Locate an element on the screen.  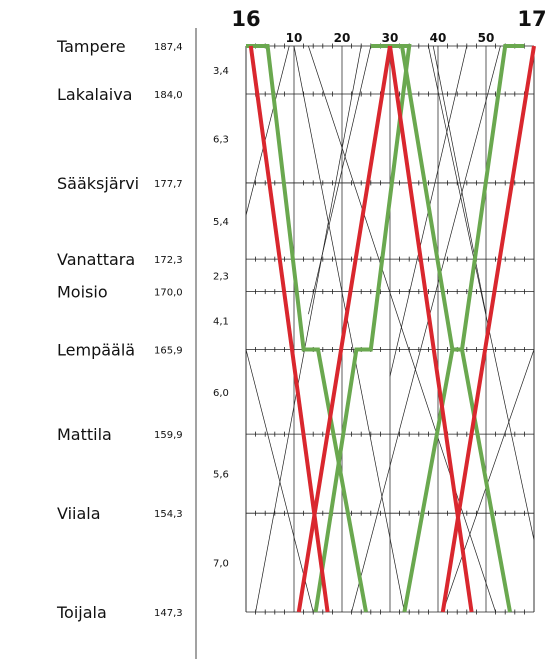
station-name: Sääksjärvi is located at coordinates (98, 183).